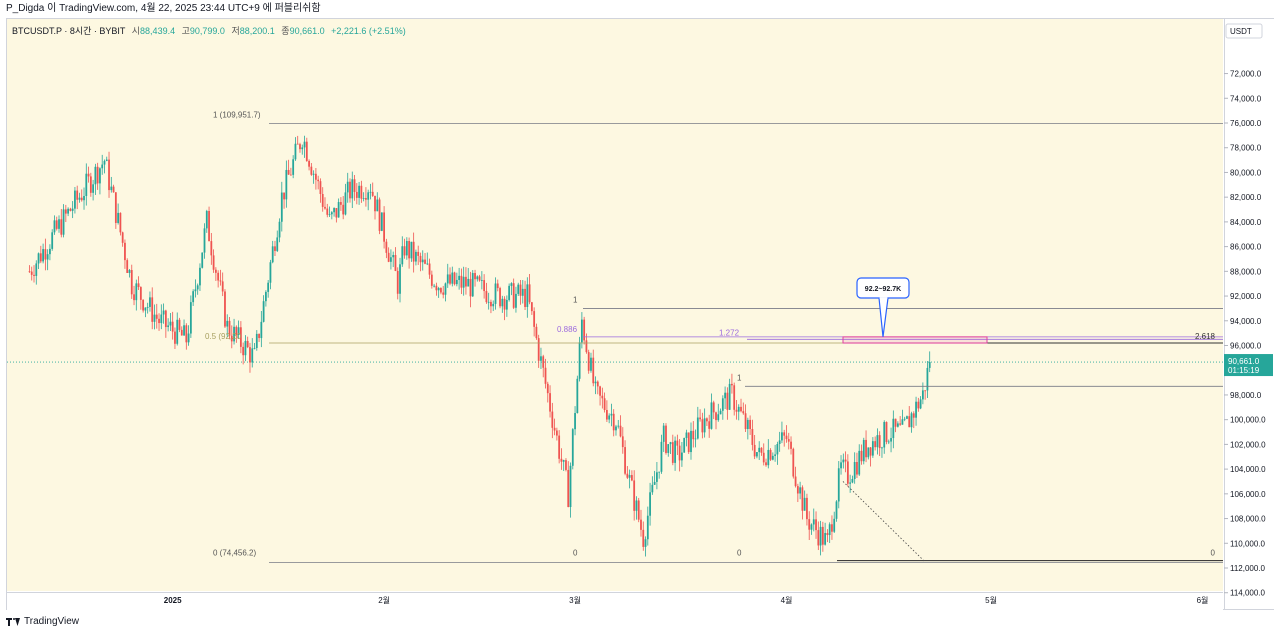 The width and height of the screenshot is (1280, 634). Describe the element at coordinates (384, 600) in the screenshot. I see `time-axis-label: 2월` at that location.